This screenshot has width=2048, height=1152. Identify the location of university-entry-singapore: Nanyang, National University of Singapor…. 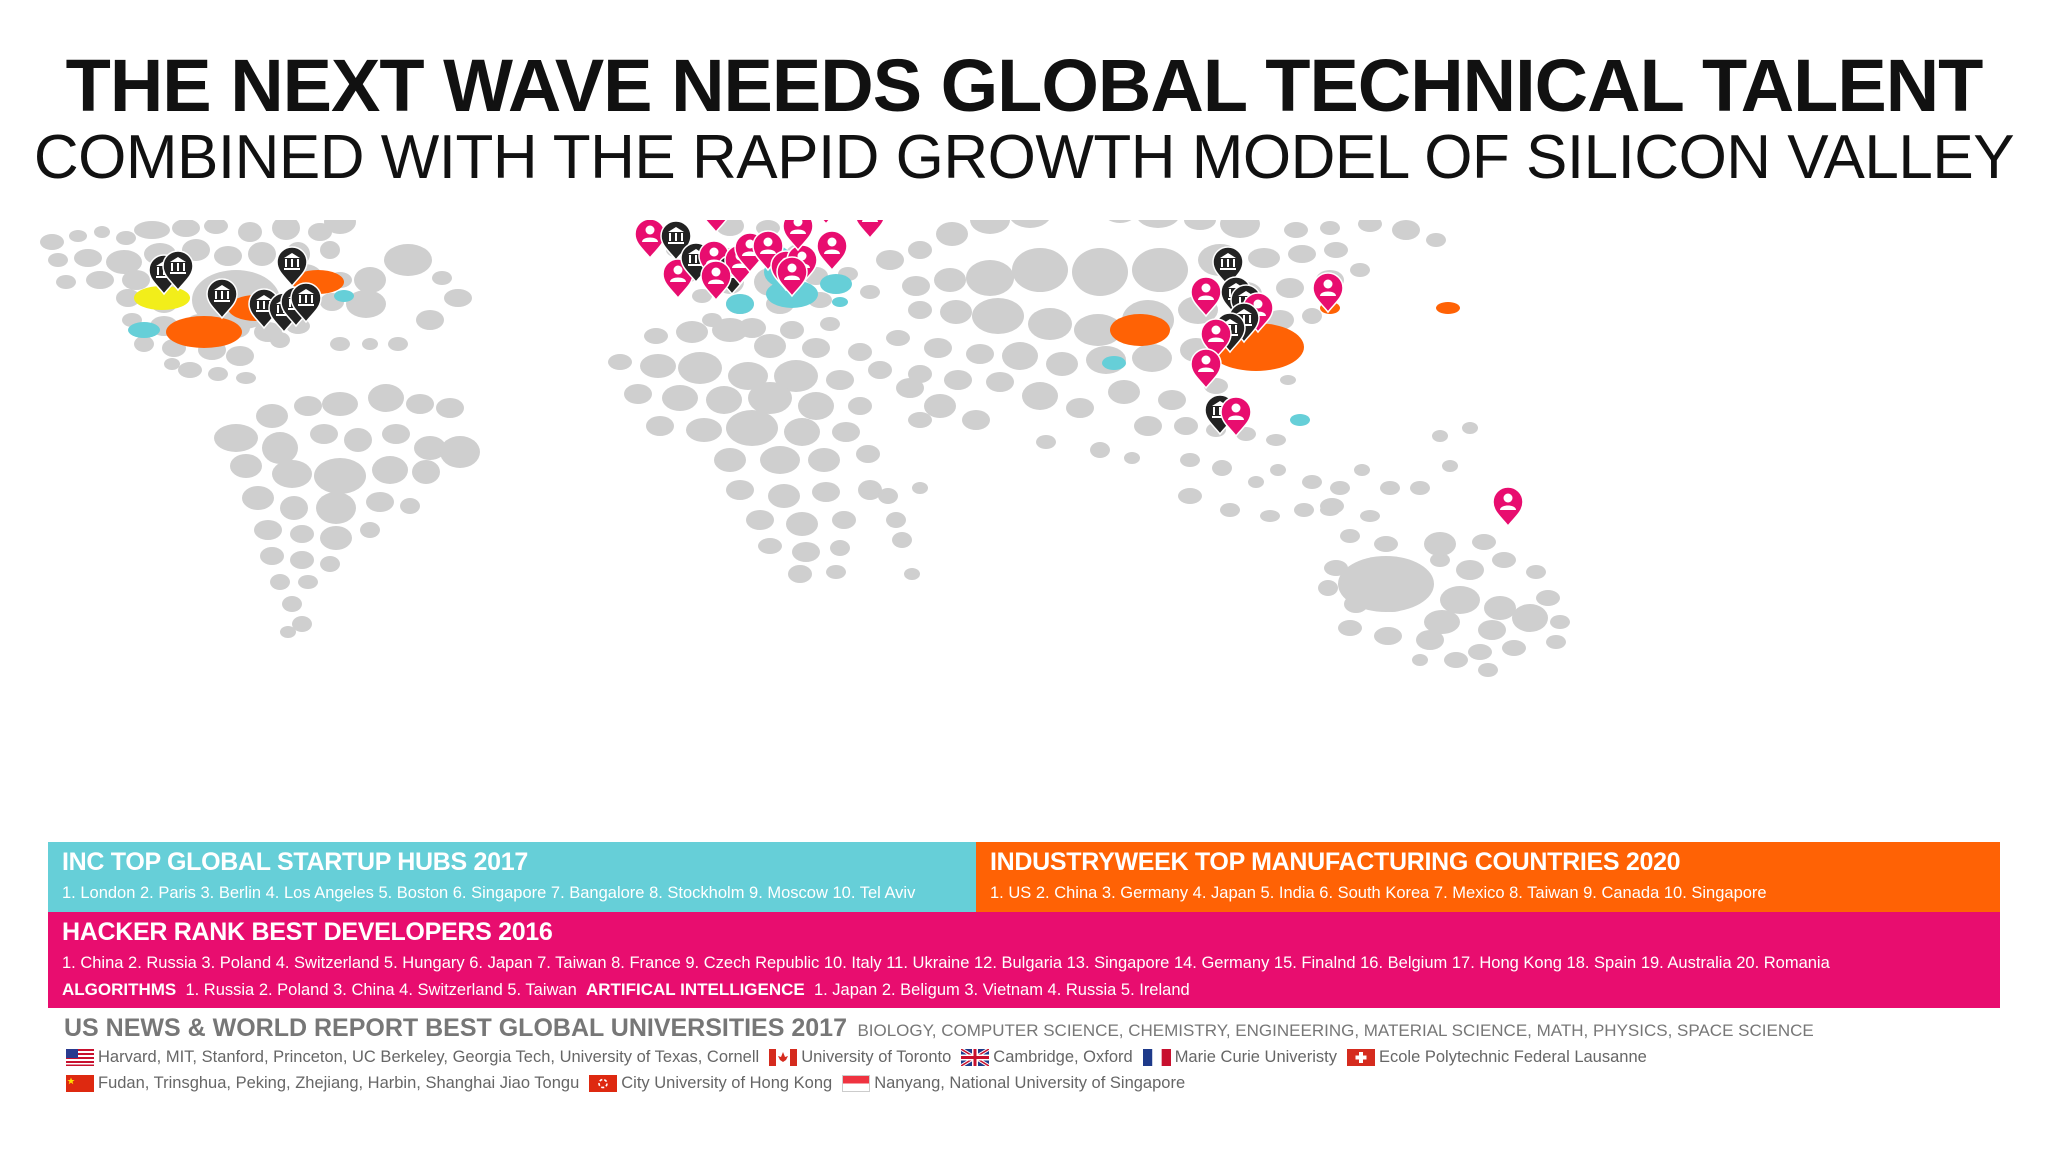
(1013, 1083).